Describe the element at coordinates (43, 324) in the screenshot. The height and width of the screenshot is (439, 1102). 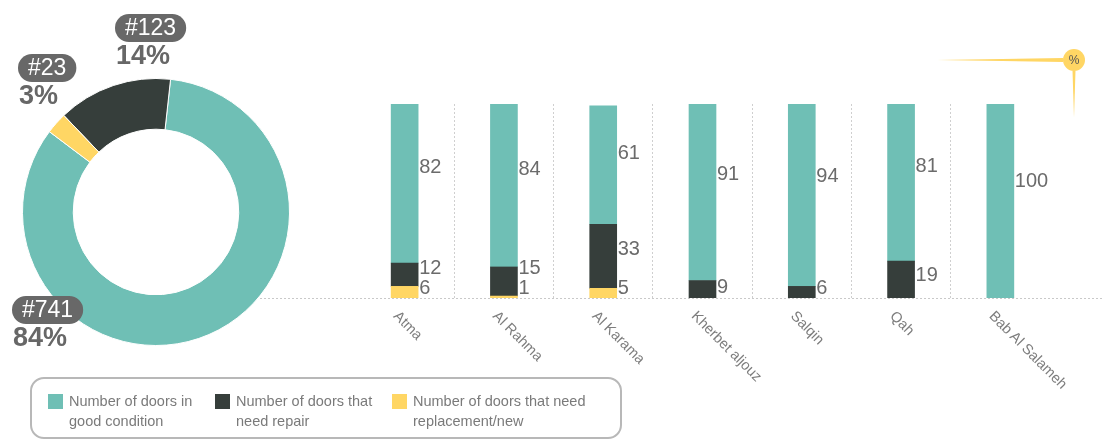
I see `data-label: #741 84%` at that location.